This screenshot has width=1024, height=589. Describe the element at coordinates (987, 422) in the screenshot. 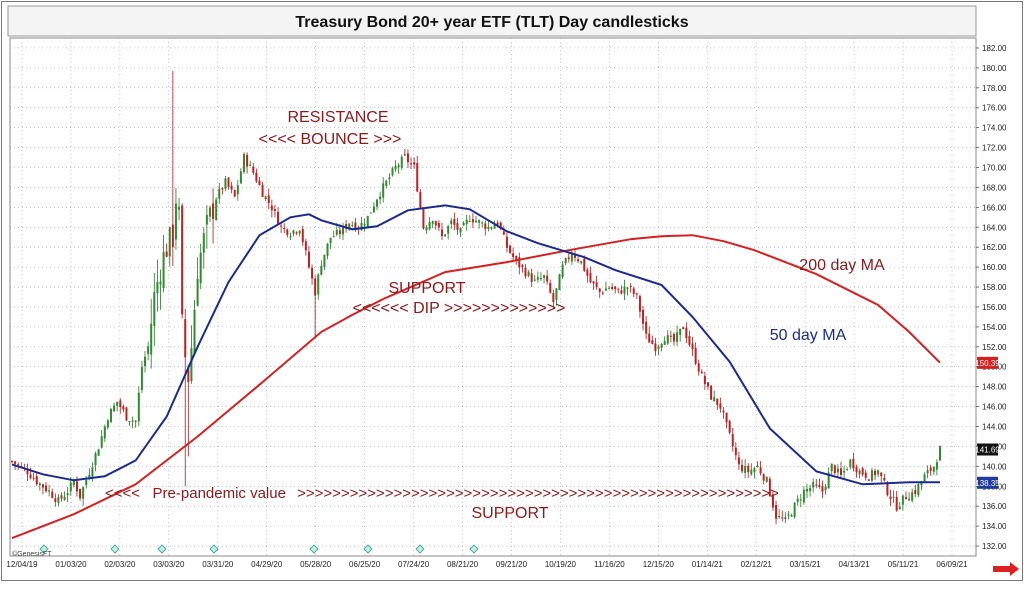

I see `price-markers: 150.39 141.69 138.35` at that location.